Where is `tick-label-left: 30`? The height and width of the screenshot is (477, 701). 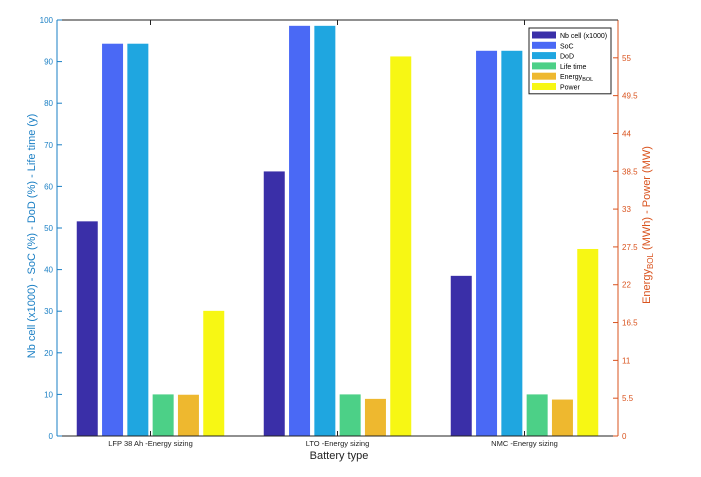
tick-label-left: 30 is located at coordinates (48, 311).